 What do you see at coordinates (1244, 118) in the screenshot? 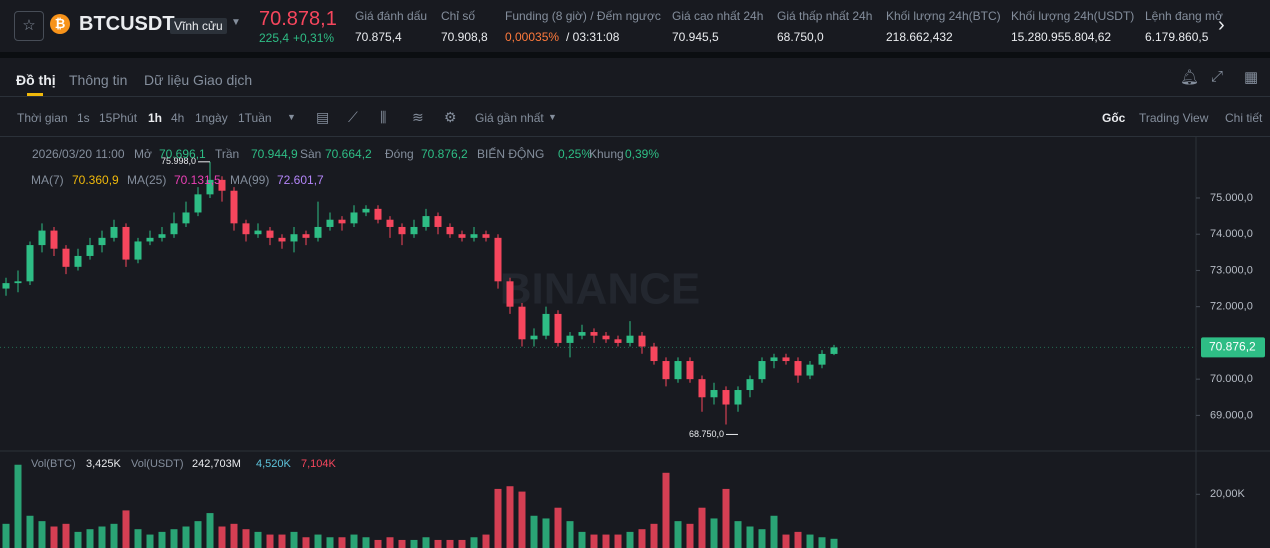
I see `view: Chi tiết` at bounding box center [1244, 118].